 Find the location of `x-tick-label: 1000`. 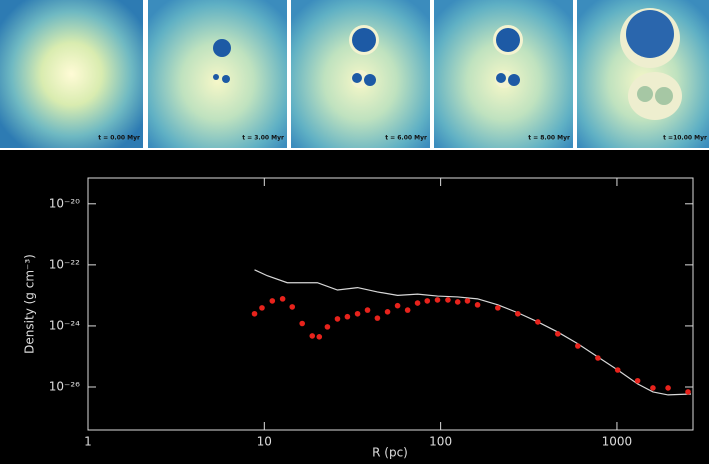

x-tick-label: 1000 is located at coordinates (617, 442).